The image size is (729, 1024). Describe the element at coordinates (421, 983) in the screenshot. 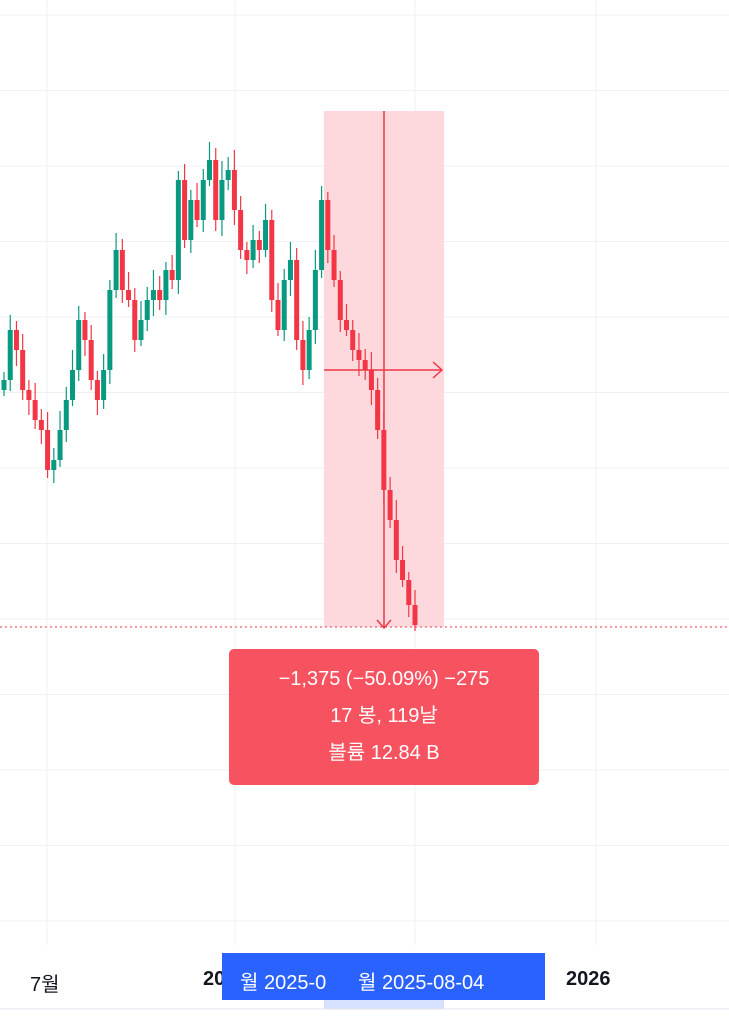

I see `cursor-date-end: 월 2025-08-04` at that location.